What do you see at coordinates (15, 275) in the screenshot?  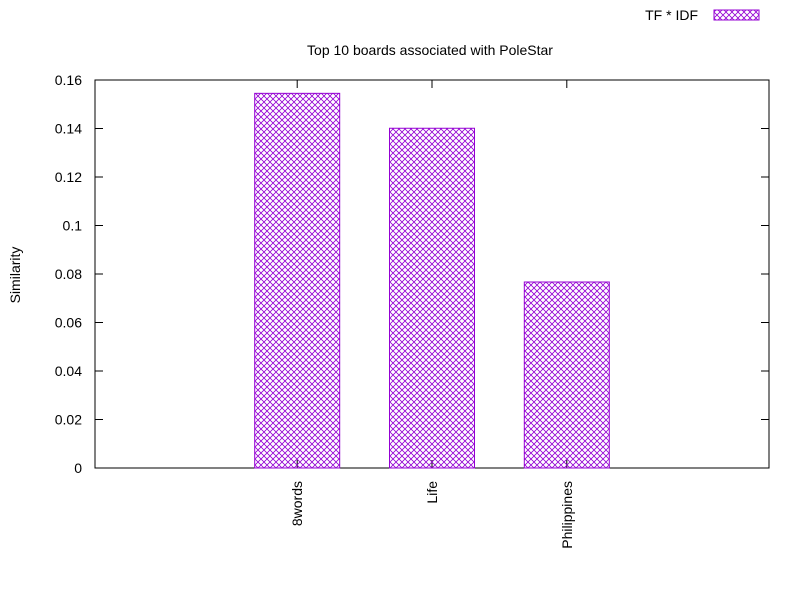 I see `y-axis-label: Similarity` at bounding box center [15, 275].